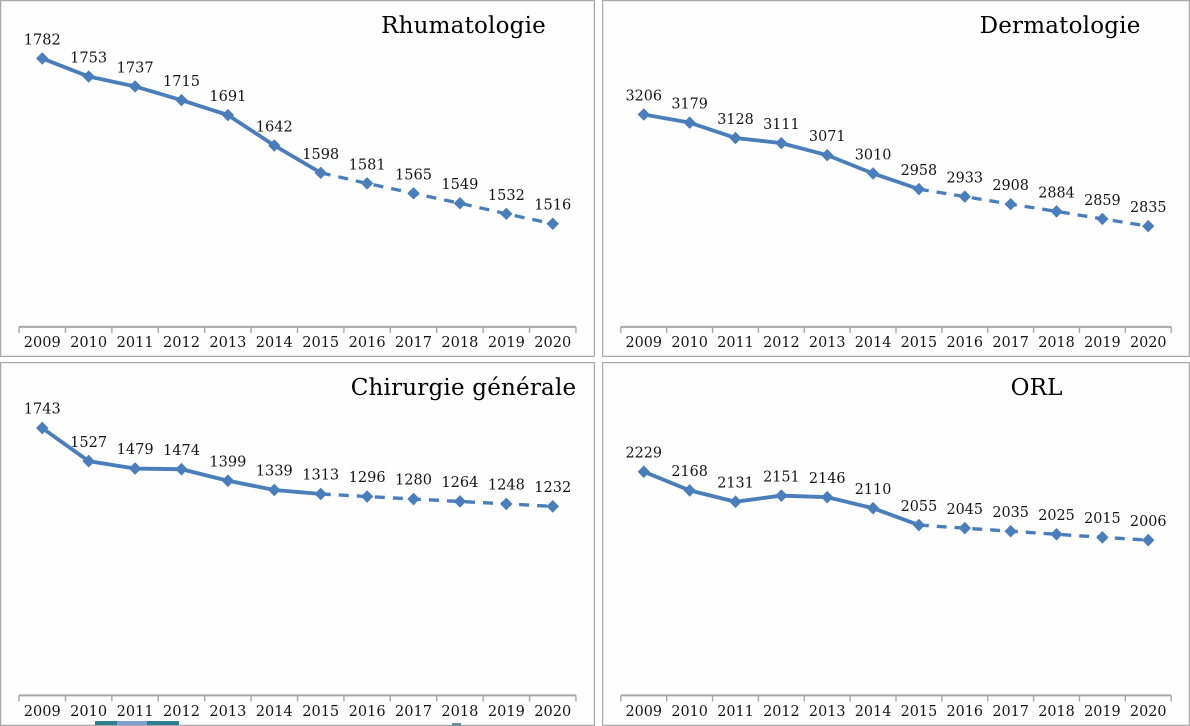 The image size is (1190, 726). Describe the element at coordinates (274, 471) in the screenshot. I see `data-label: 1339` at that location.